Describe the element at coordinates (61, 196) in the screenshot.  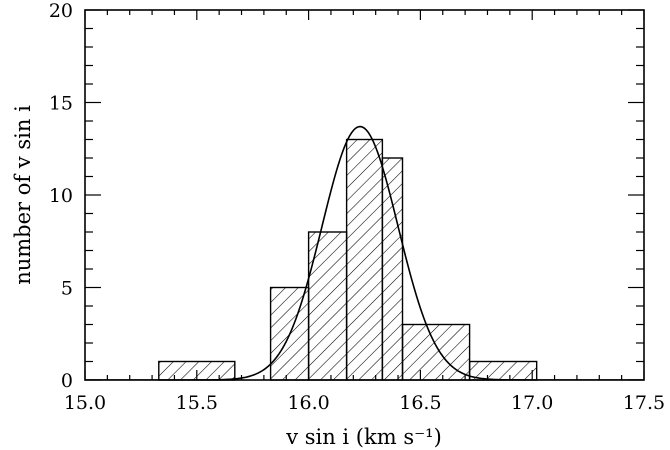
I see `y-tick-label: 10` at that location.